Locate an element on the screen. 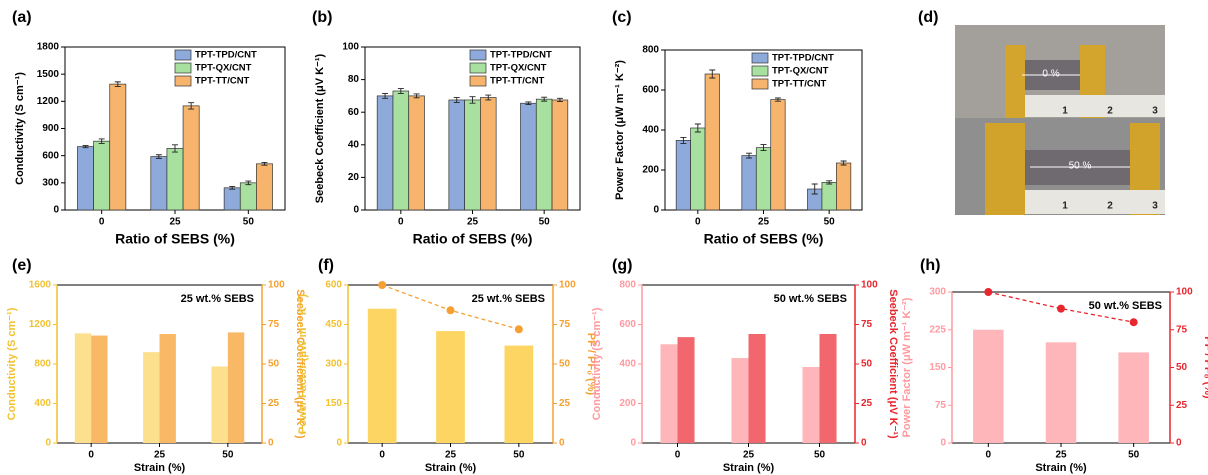 This screenshot has height=475, width=1208. y-tick-label: 900 is located at coordinates (50, 128).